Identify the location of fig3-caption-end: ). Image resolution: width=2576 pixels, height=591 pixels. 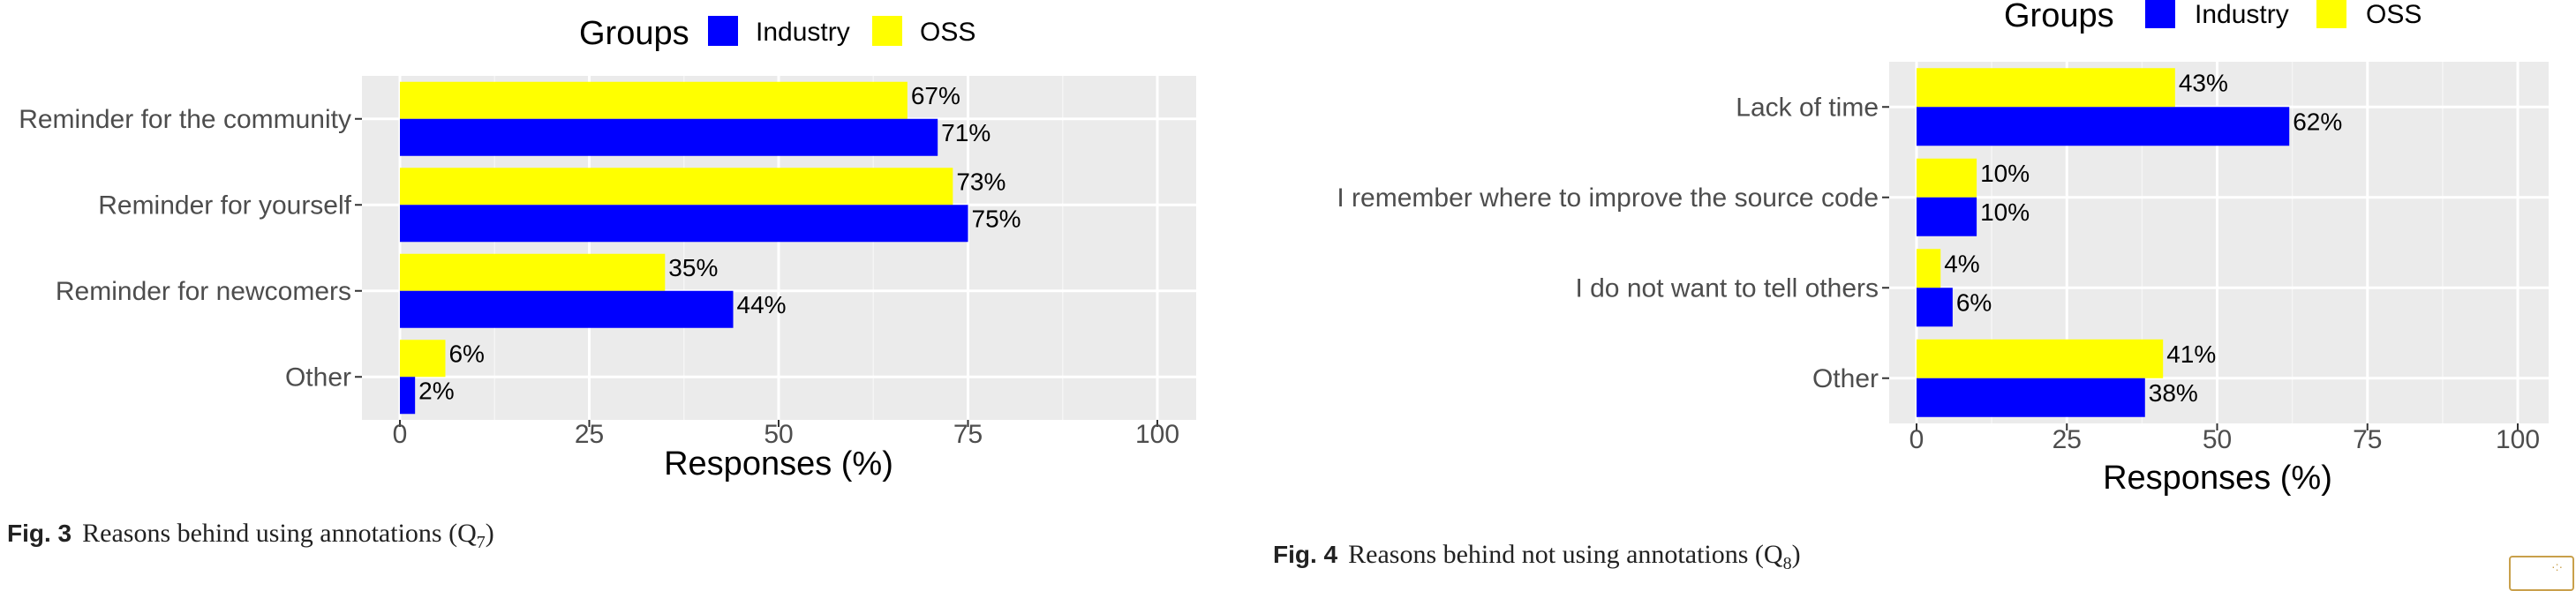
(490, 533).